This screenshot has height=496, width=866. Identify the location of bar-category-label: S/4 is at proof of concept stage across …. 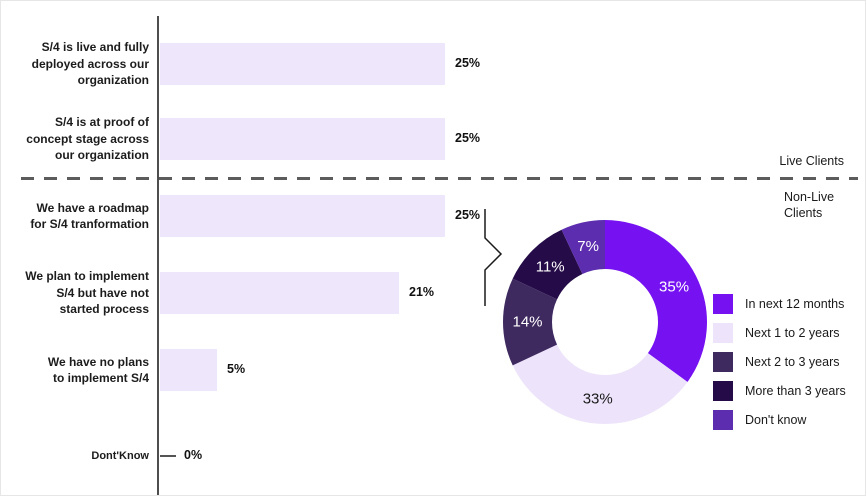
(87, 139).